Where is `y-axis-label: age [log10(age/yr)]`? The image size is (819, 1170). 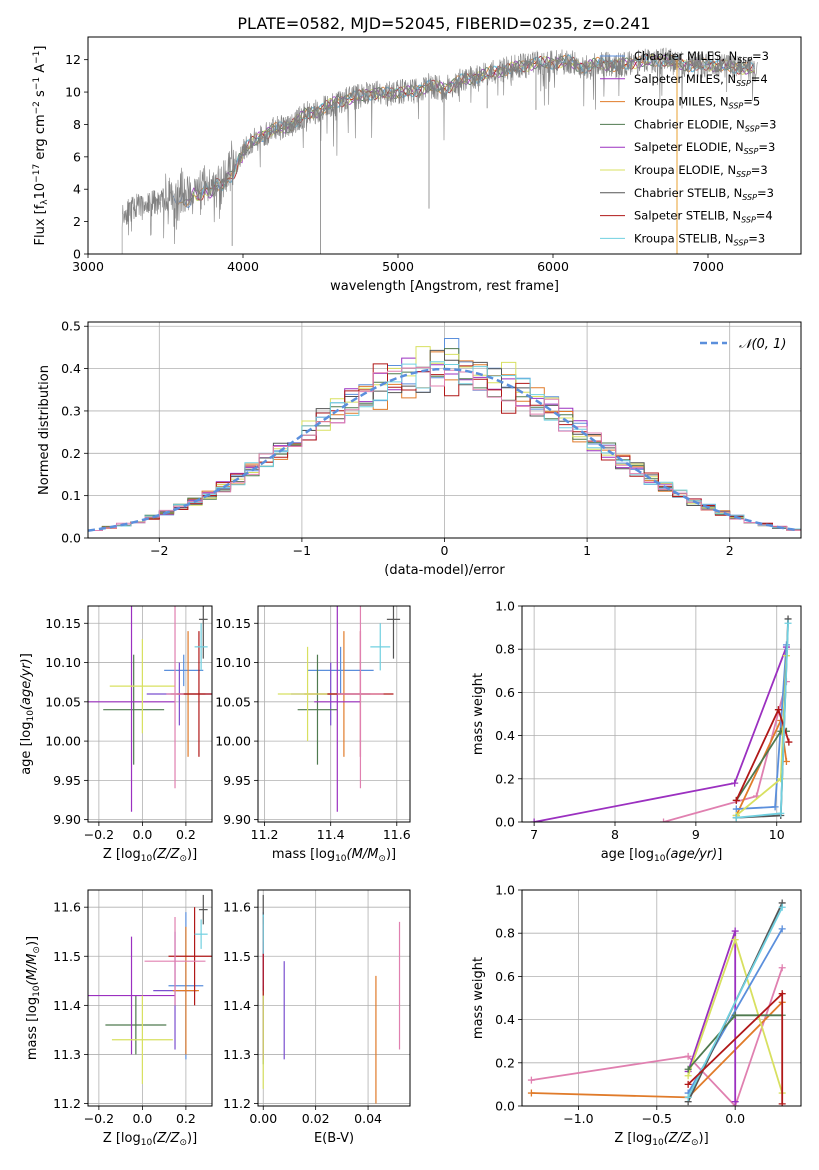
y-axis-label: age [log10(age/yr)] is located at coordinates (27, 714).